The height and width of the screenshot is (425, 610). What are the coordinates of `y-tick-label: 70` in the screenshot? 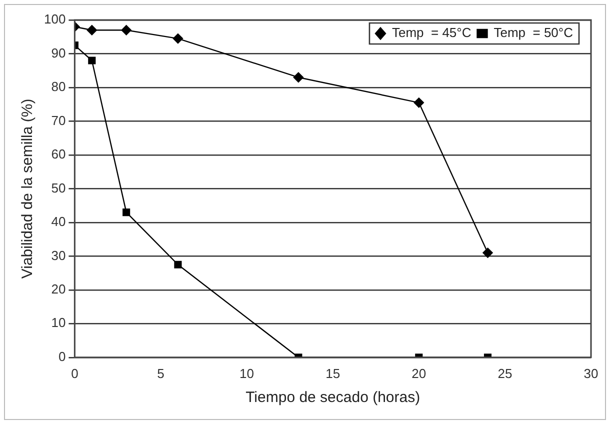 It's located at (58, 120).